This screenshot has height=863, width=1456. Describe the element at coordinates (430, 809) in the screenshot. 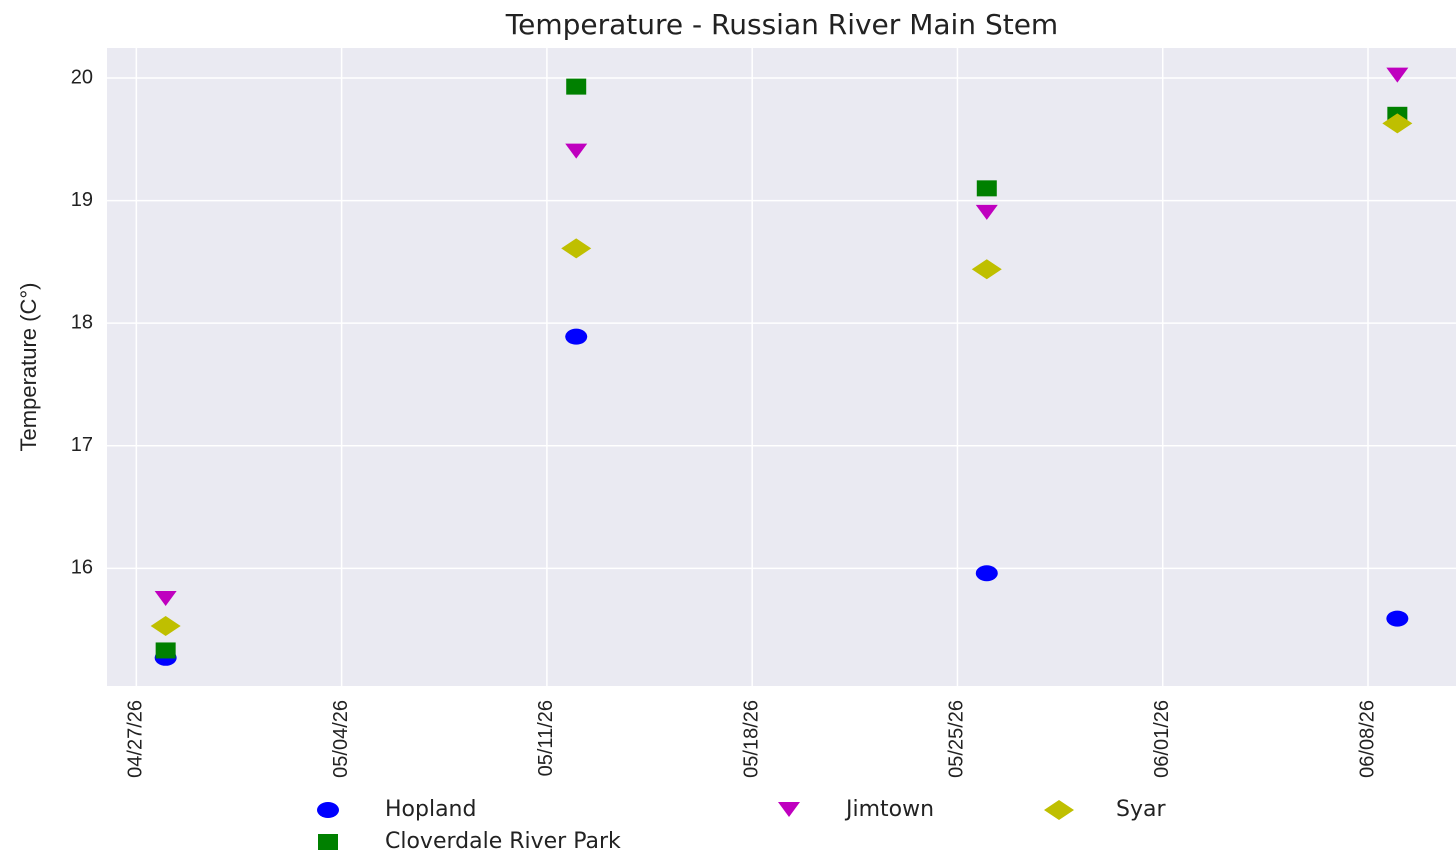

I see `legend-label: Hopland` at that location.